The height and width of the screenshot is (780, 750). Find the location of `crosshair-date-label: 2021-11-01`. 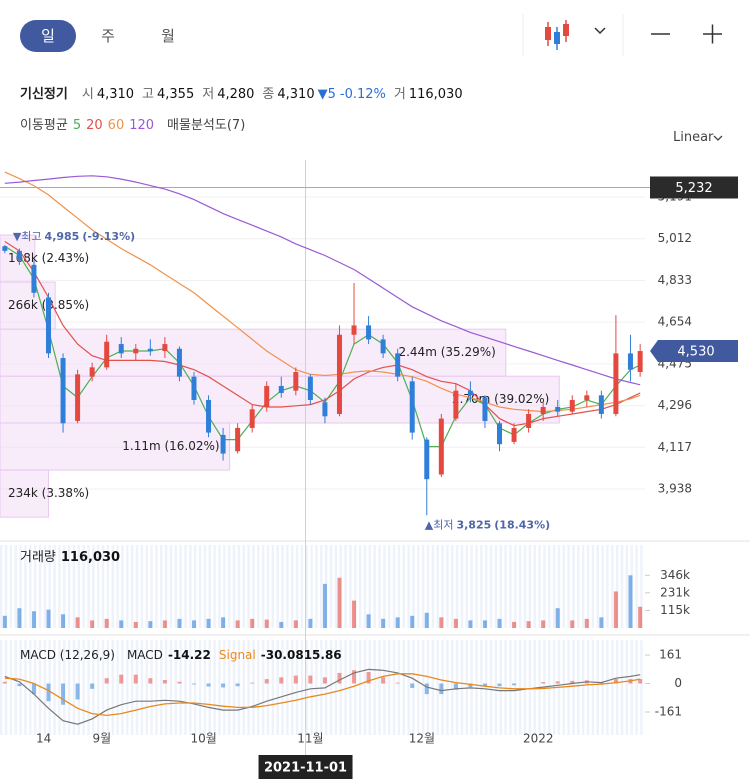

crosshair-date-label: 2021-11-01 is located at coordinates (305, 768).